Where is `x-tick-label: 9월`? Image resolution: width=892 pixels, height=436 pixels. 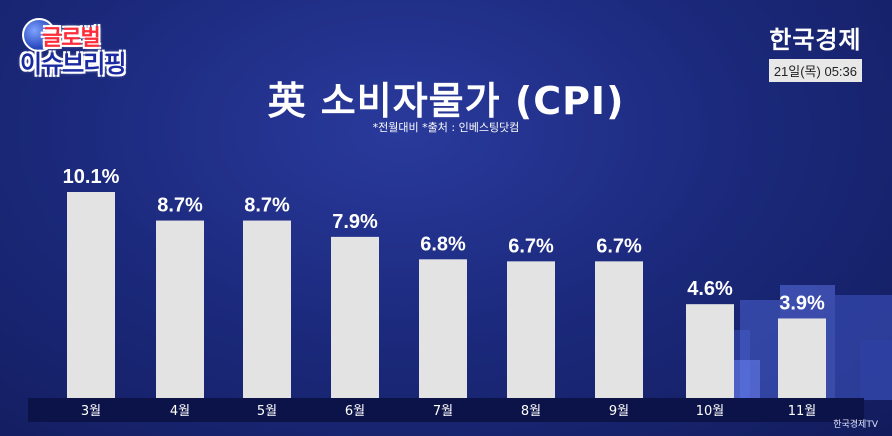
x-tick-label: 9월 is located at coordinates (619, 411).